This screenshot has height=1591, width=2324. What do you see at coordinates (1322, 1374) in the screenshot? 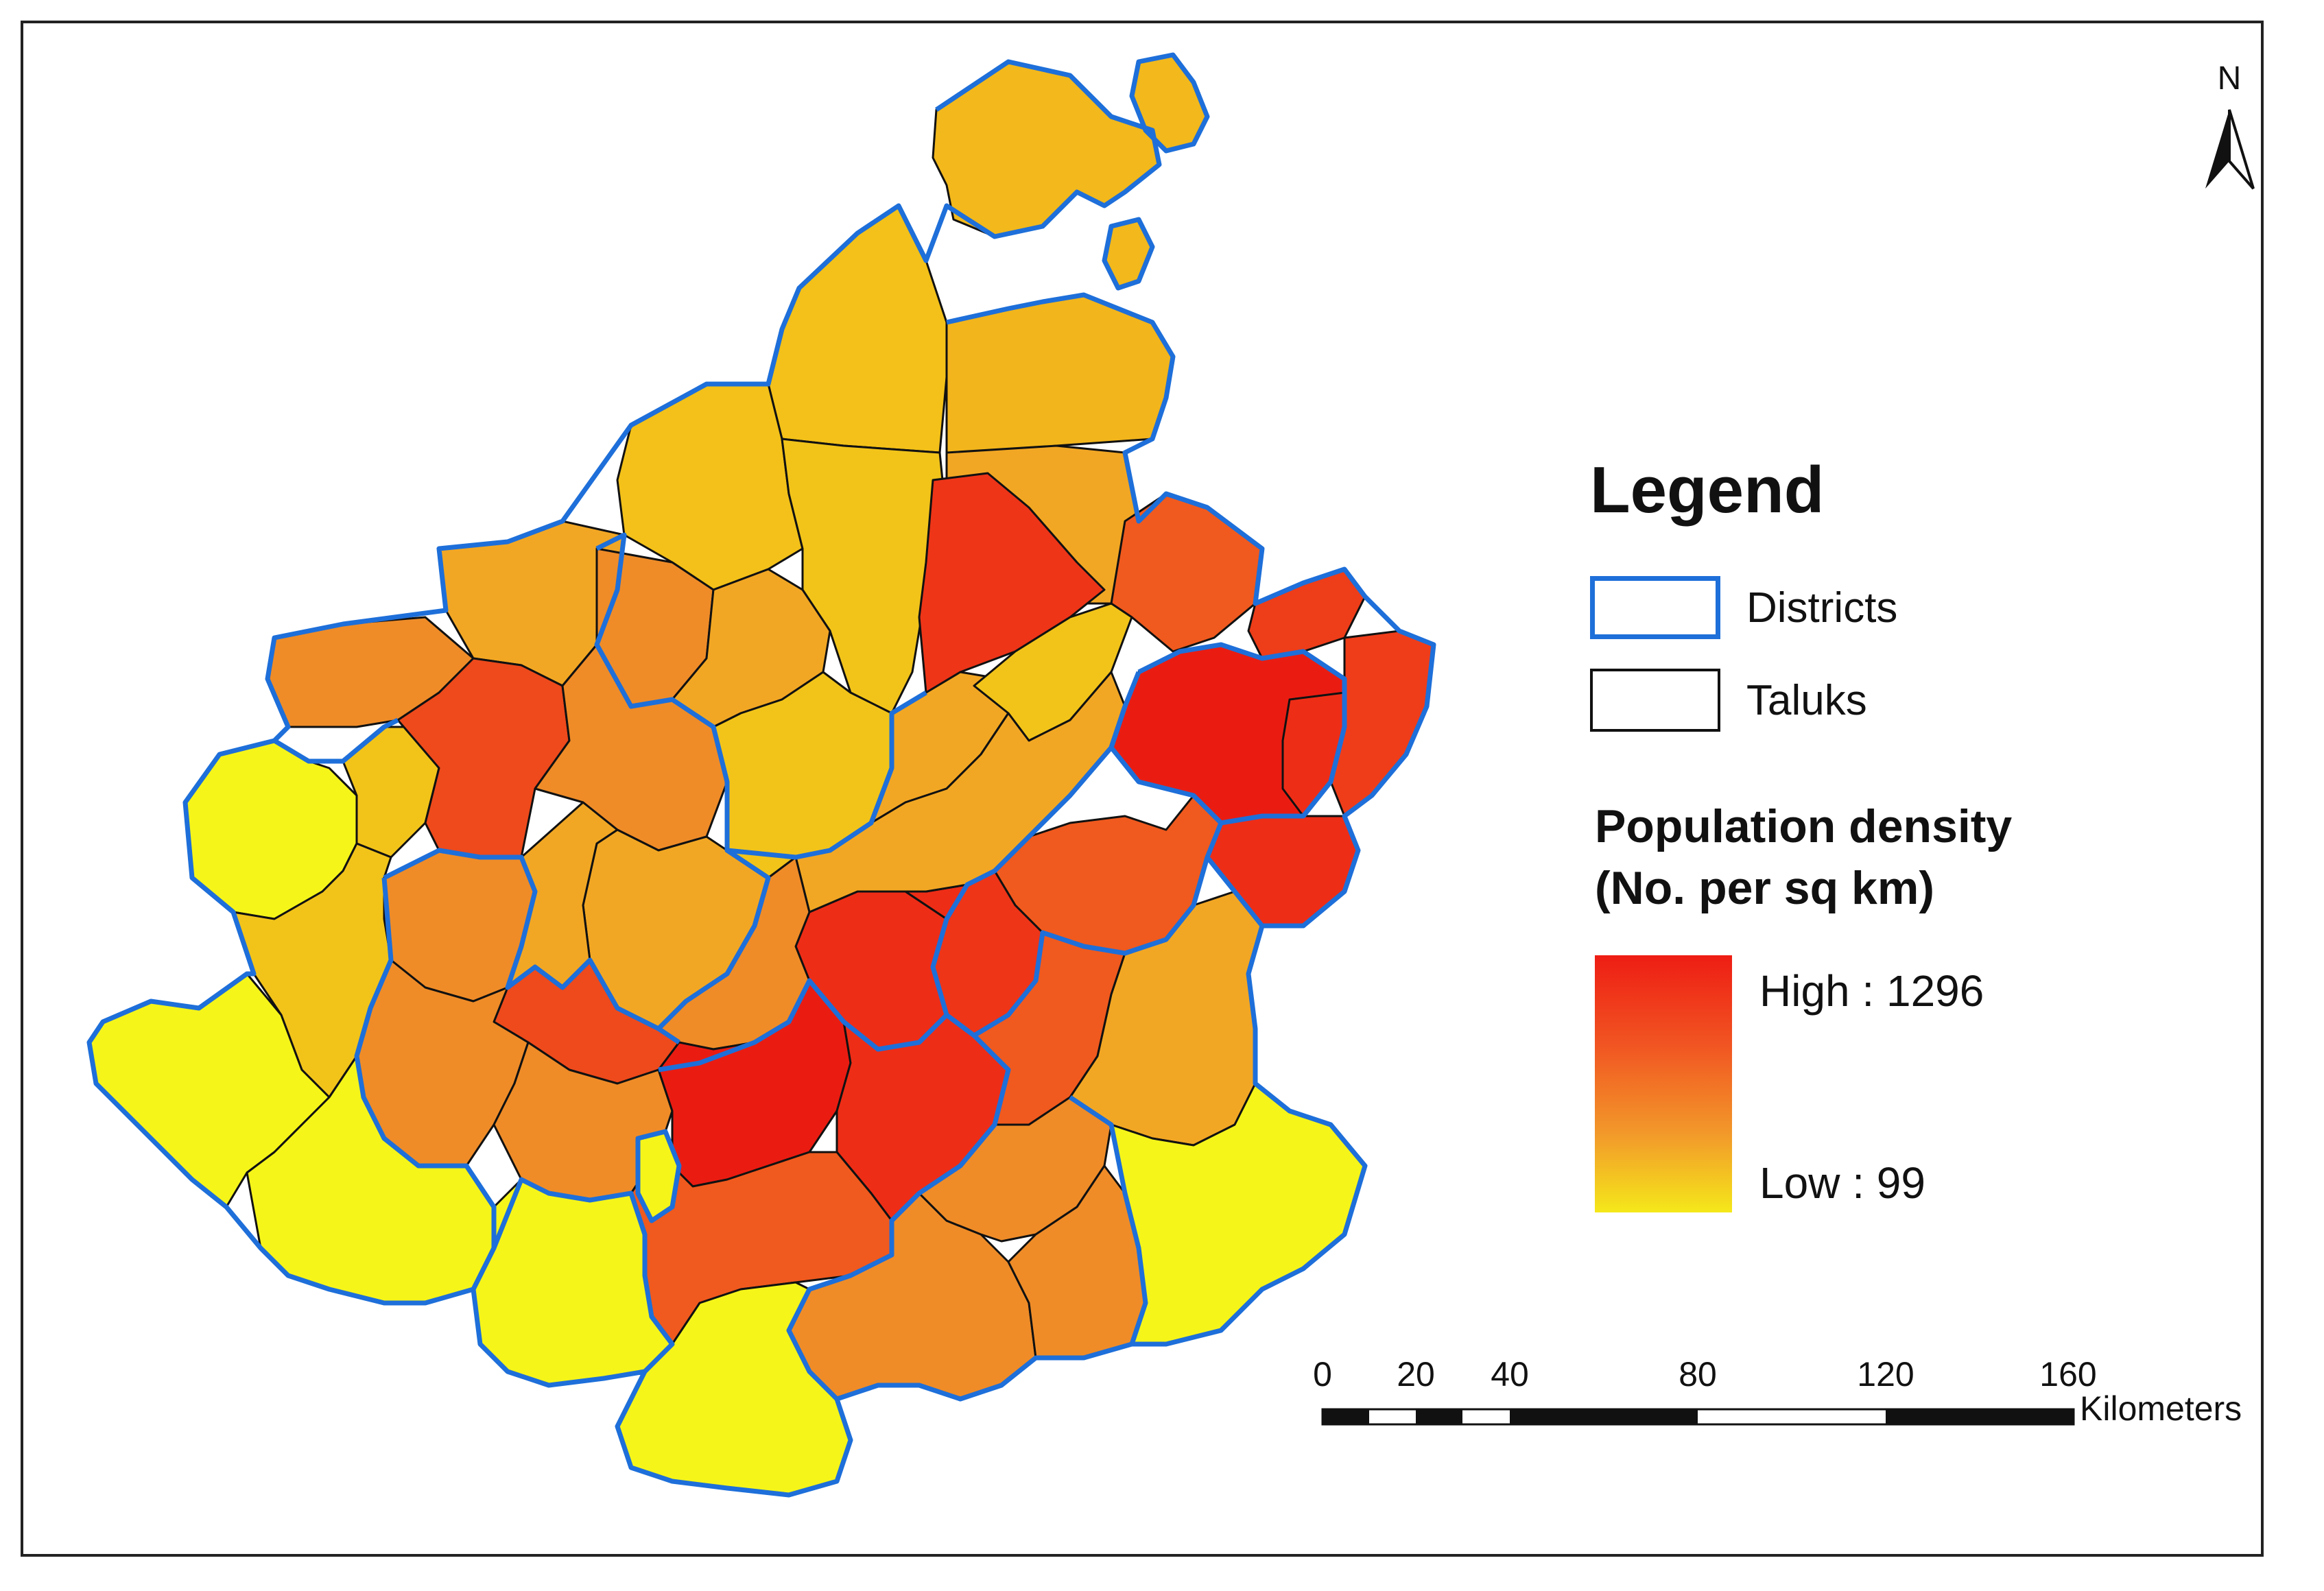
I see `scale-tick-0: 0` at bounding box center [1322, 1374].